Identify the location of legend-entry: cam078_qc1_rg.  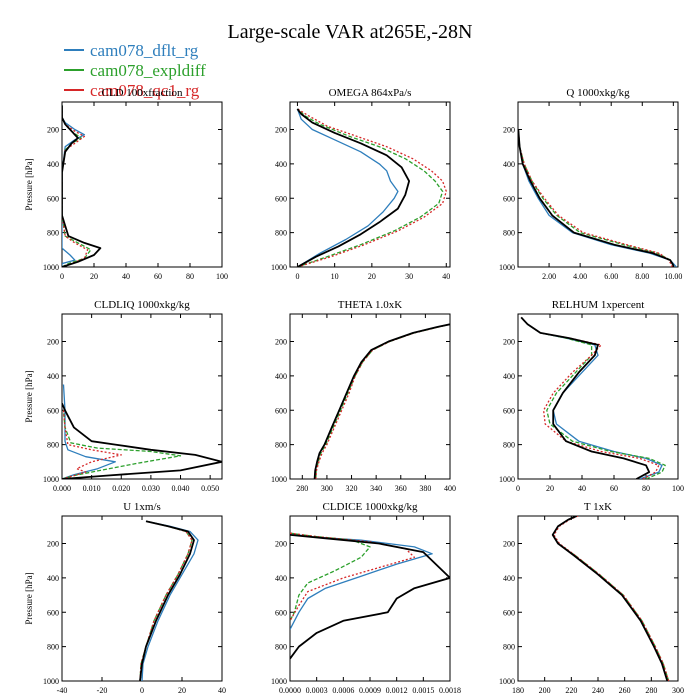
(145, 90).